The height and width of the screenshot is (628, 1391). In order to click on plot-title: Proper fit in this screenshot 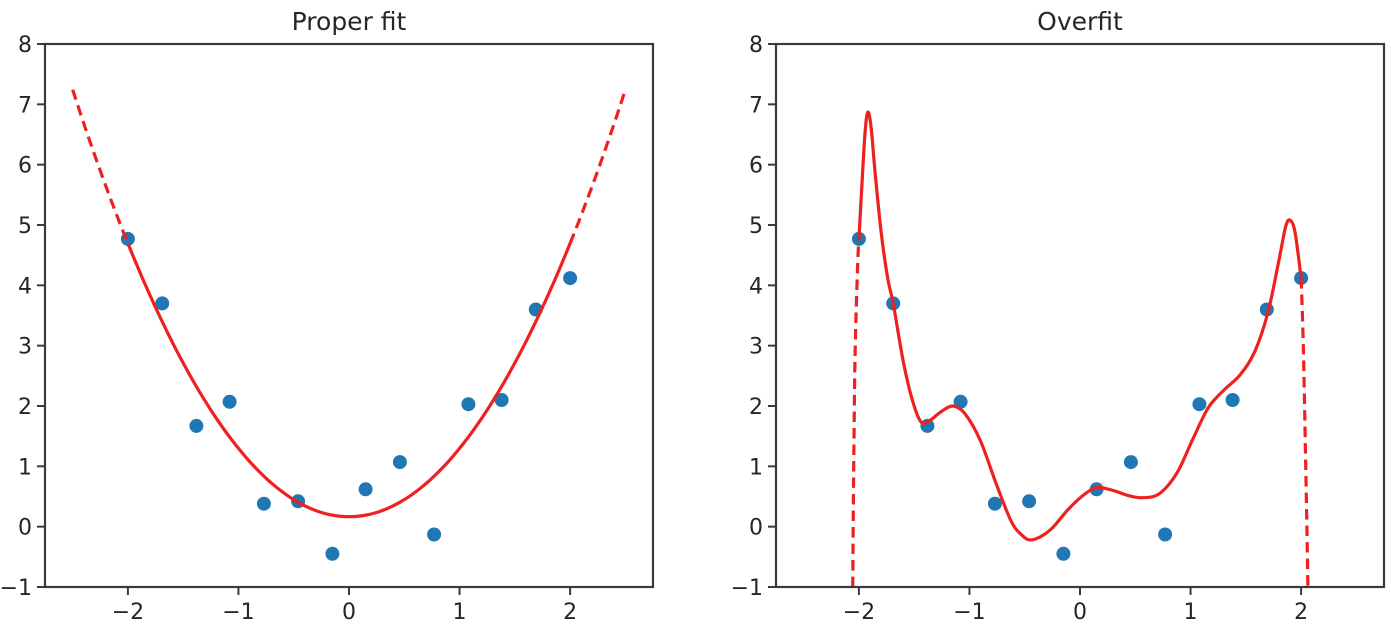, I will do `click(349, 21)`.